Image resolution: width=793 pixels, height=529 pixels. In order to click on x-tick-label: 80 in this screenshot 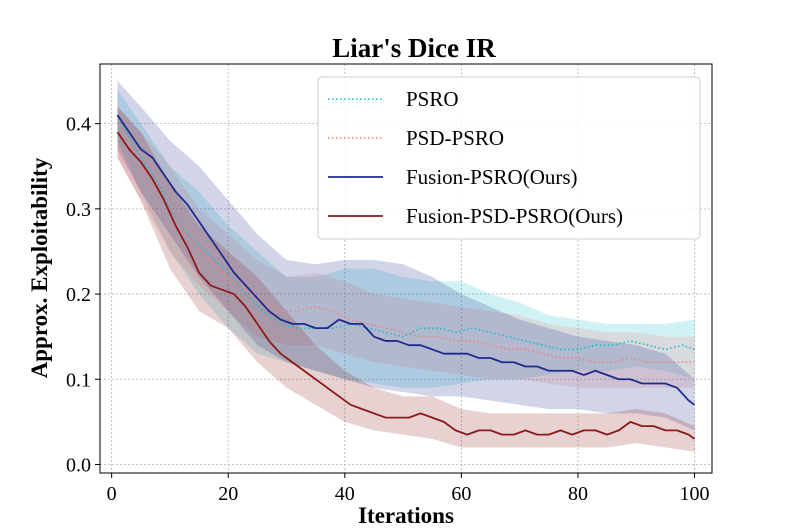, I will do `click(578, 494)`.